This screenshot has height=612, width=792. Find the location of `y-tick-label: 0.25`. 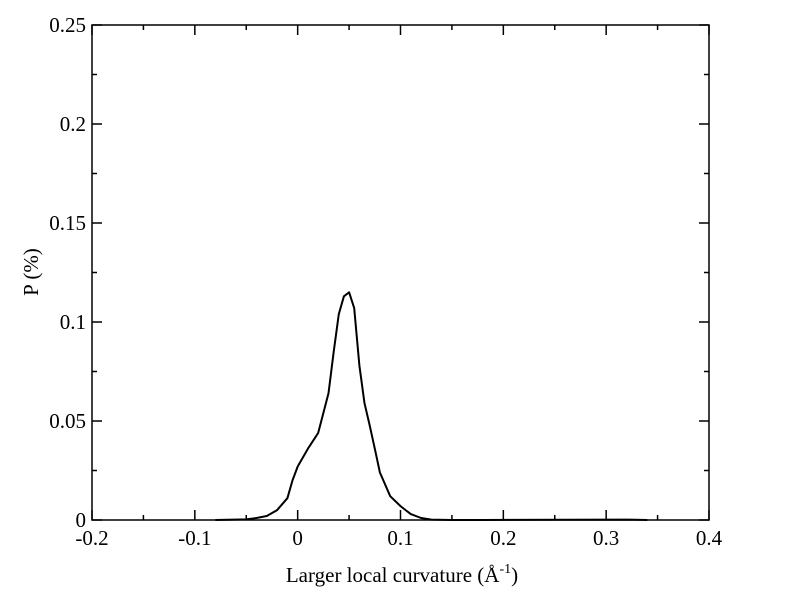

y-tick-label: 0.25 is located at coordinates (67, 25).